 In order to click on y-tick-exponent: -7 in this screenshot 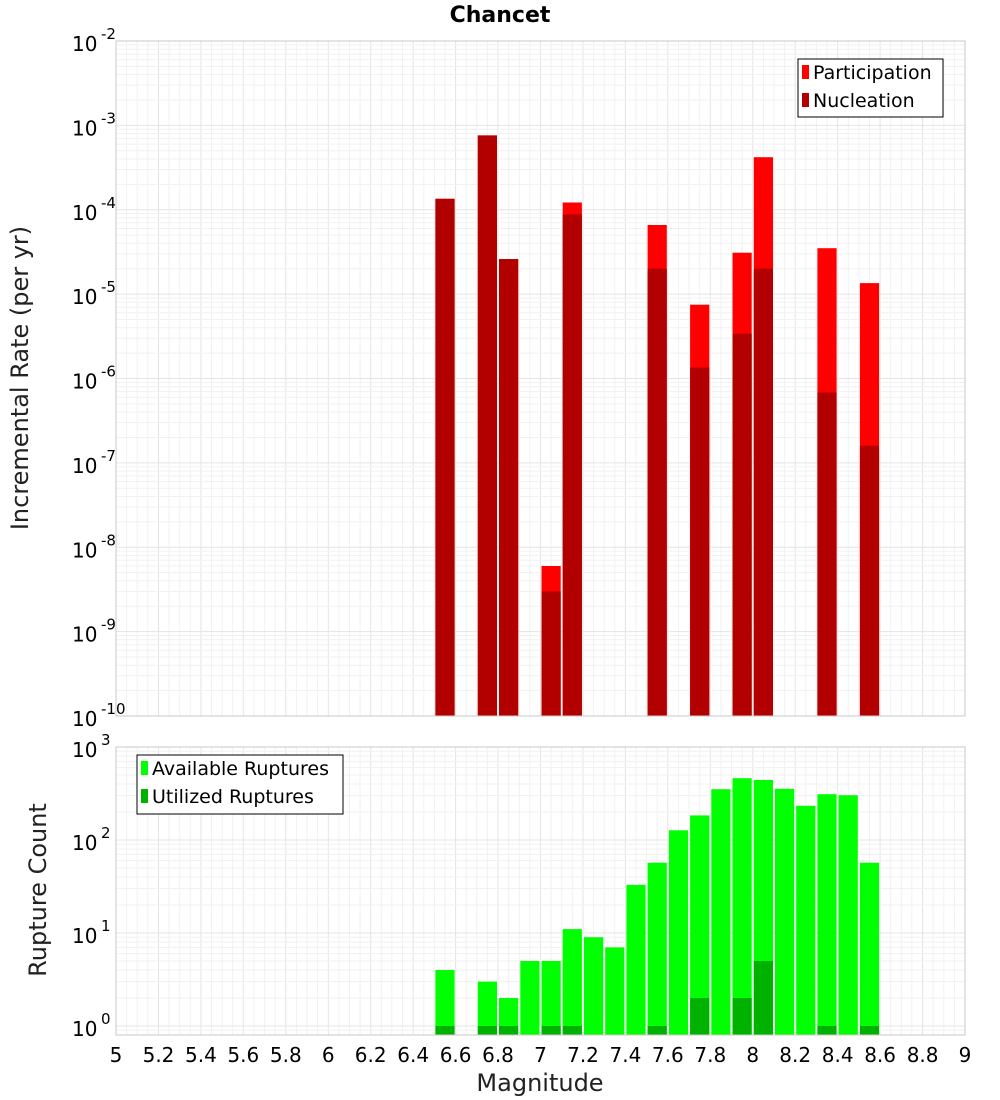, I will do `click(108, 456)`.